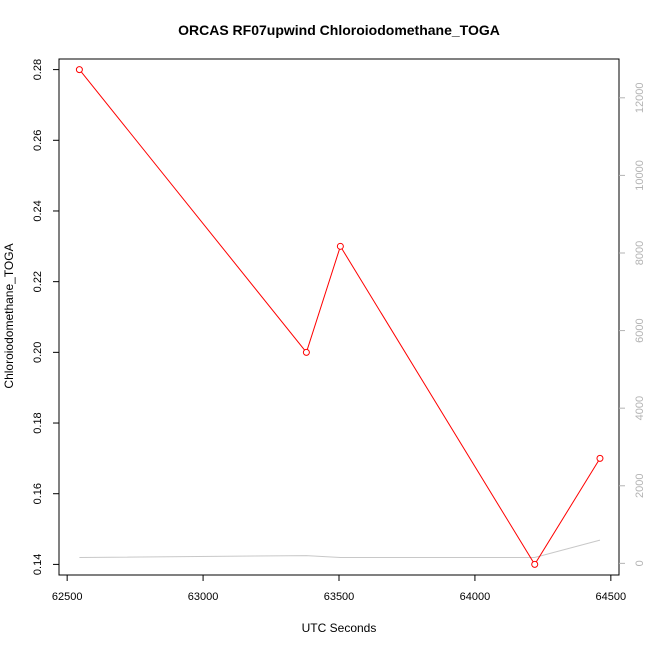 The width and height of the screenshot is (650, 650). I want to click on y2-tick-label: 2000, so click(640, 486).